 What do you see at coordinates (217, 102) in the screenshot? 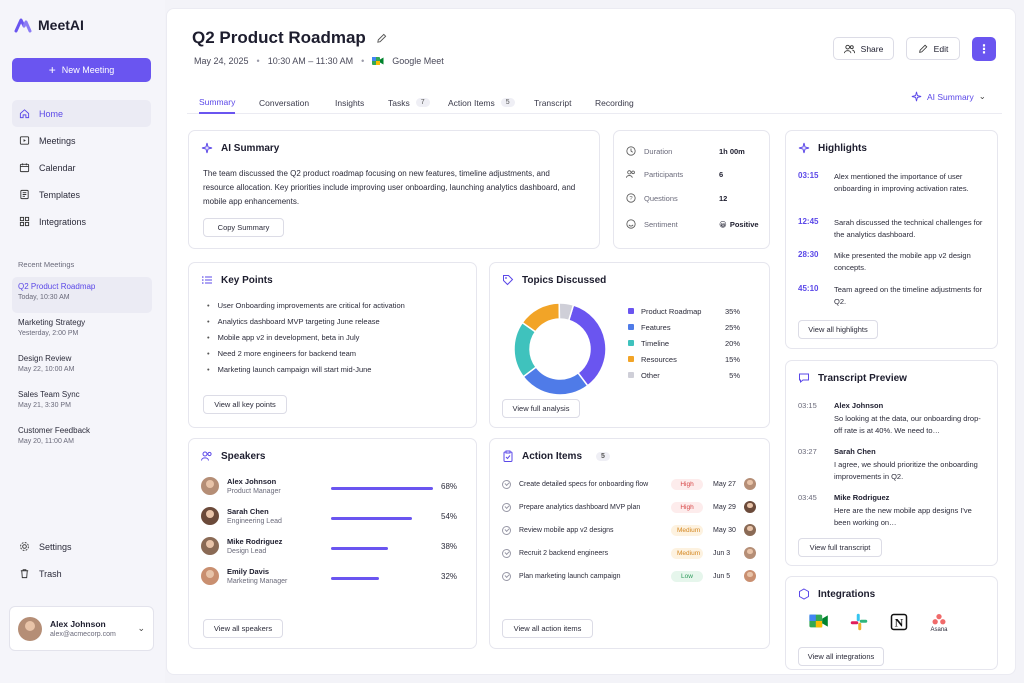
I see `tab-summary: Summary` at bounding box center [217, 102].